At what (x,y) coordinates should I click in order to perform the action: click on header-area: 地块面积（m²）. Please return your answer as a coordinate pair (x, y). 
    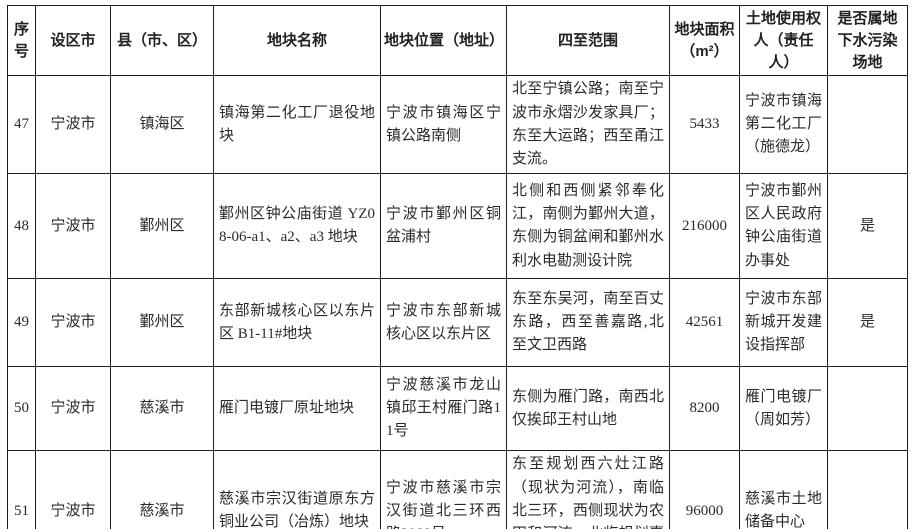
    Looking at the image, I should click on (704, 40).